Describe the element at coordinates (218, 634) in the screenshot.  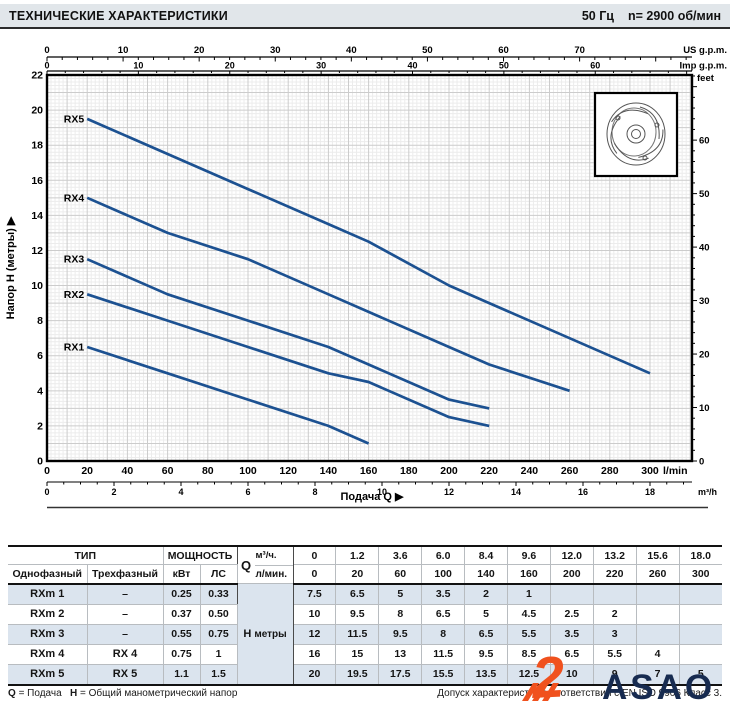
I see `hp-cell: 0.75` at that location.